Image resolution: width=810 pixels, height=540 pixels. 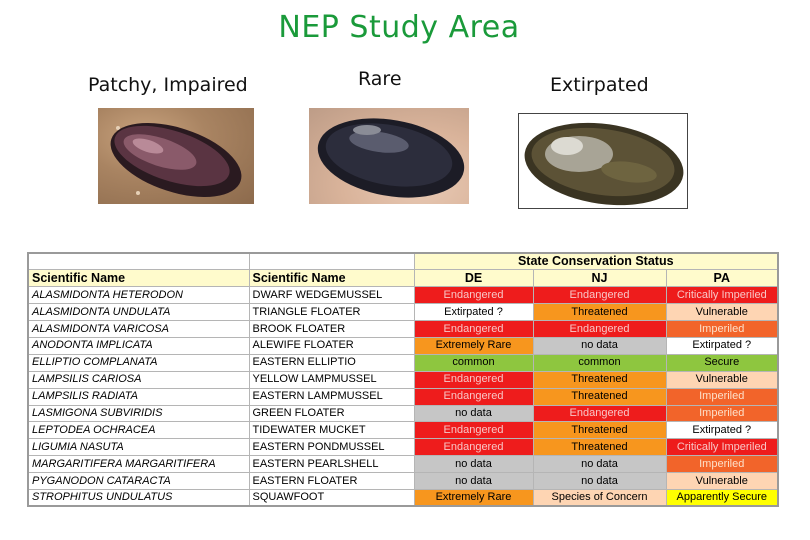 I want to click on status-nj-cell: Species of Concern, so click(x=599, y=497).